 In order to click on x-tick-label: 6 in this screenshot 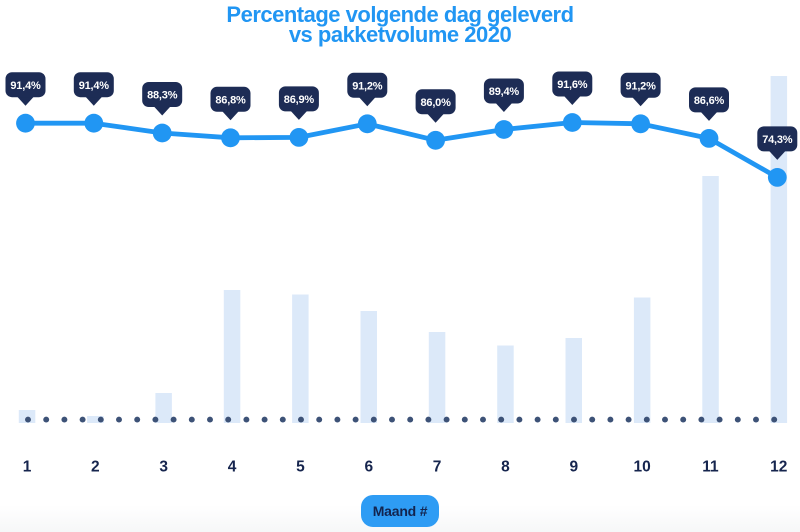, I will do `click(368, 467)`.